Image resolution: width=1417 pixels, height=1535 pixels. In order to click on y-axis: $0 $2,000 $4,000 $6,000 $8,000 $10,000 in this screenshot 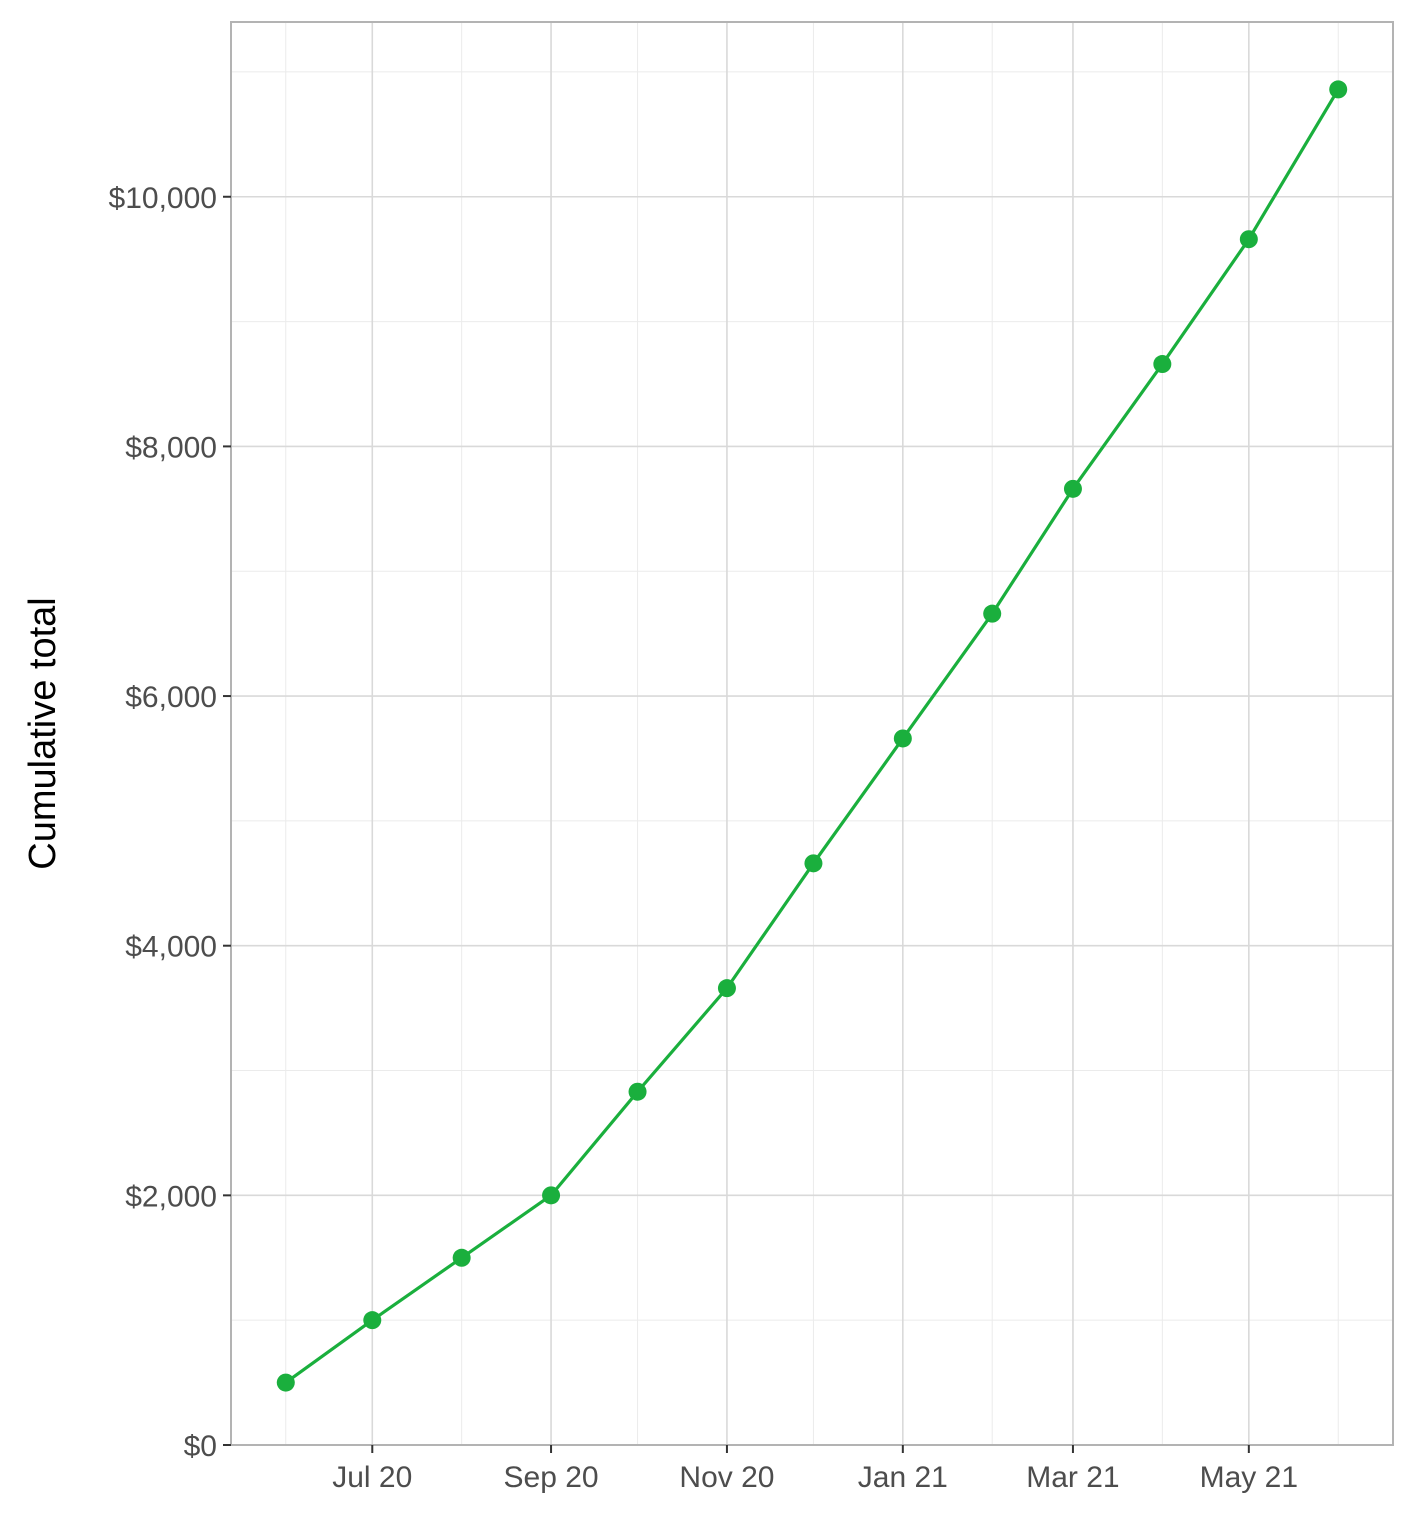, I will do `click(170, 822)`.